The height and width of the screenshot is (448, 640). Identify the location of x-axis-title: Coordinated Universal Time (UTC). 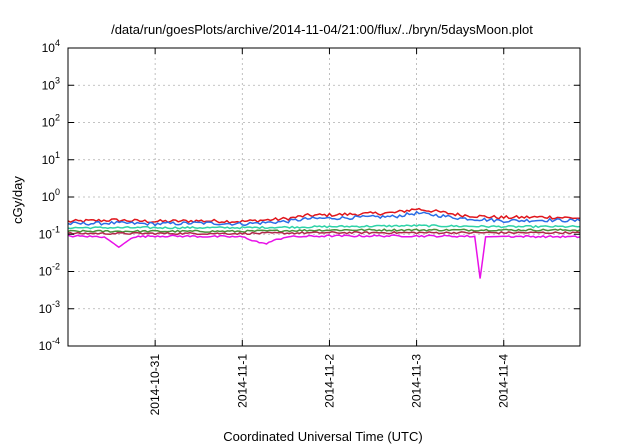
(322, 436).